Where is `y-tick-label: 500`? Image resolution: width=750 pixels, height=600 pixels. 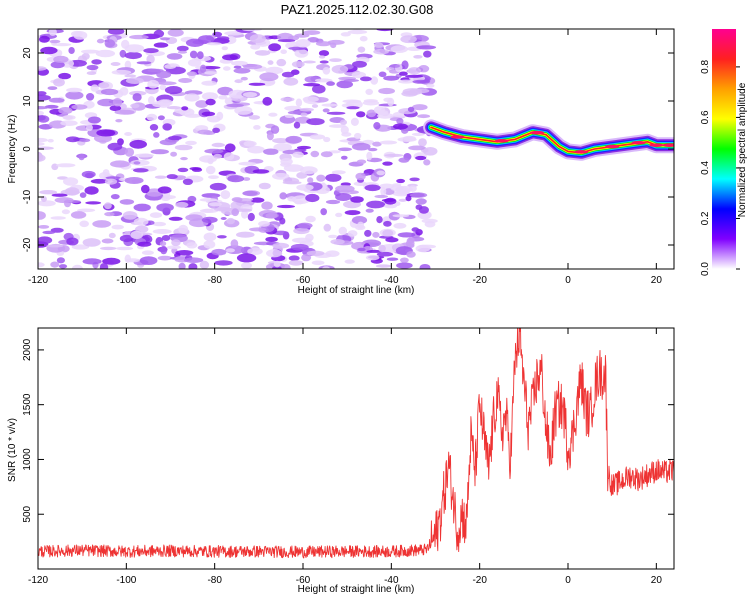 y-tick-label: 500 is located at coordinates (27, 513).